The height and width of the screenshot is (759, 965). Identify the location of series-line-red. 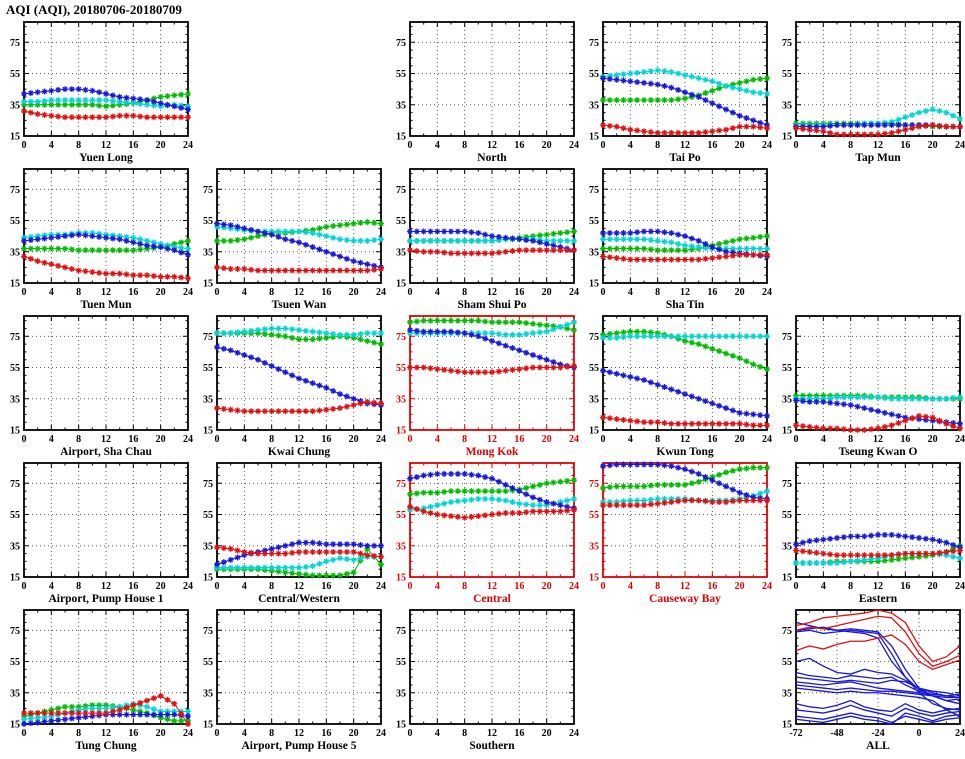
(878, 652).